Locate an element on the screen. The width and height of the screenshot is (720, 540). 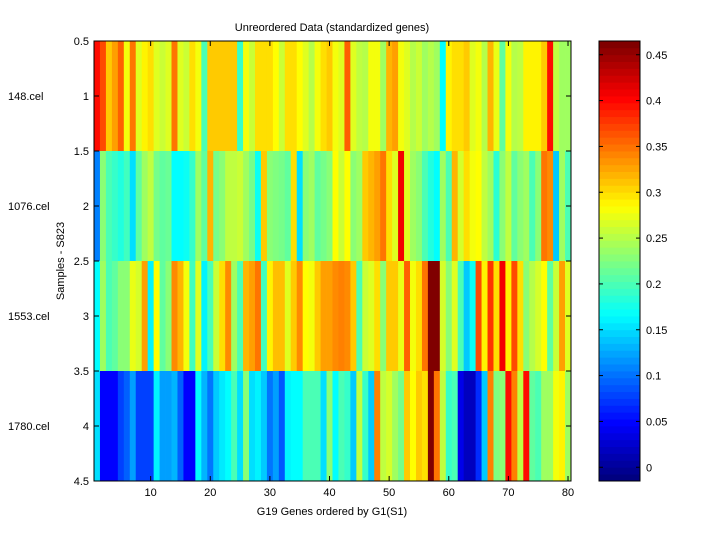
x-tick-label: 30 is located at coordinates (270, 493).